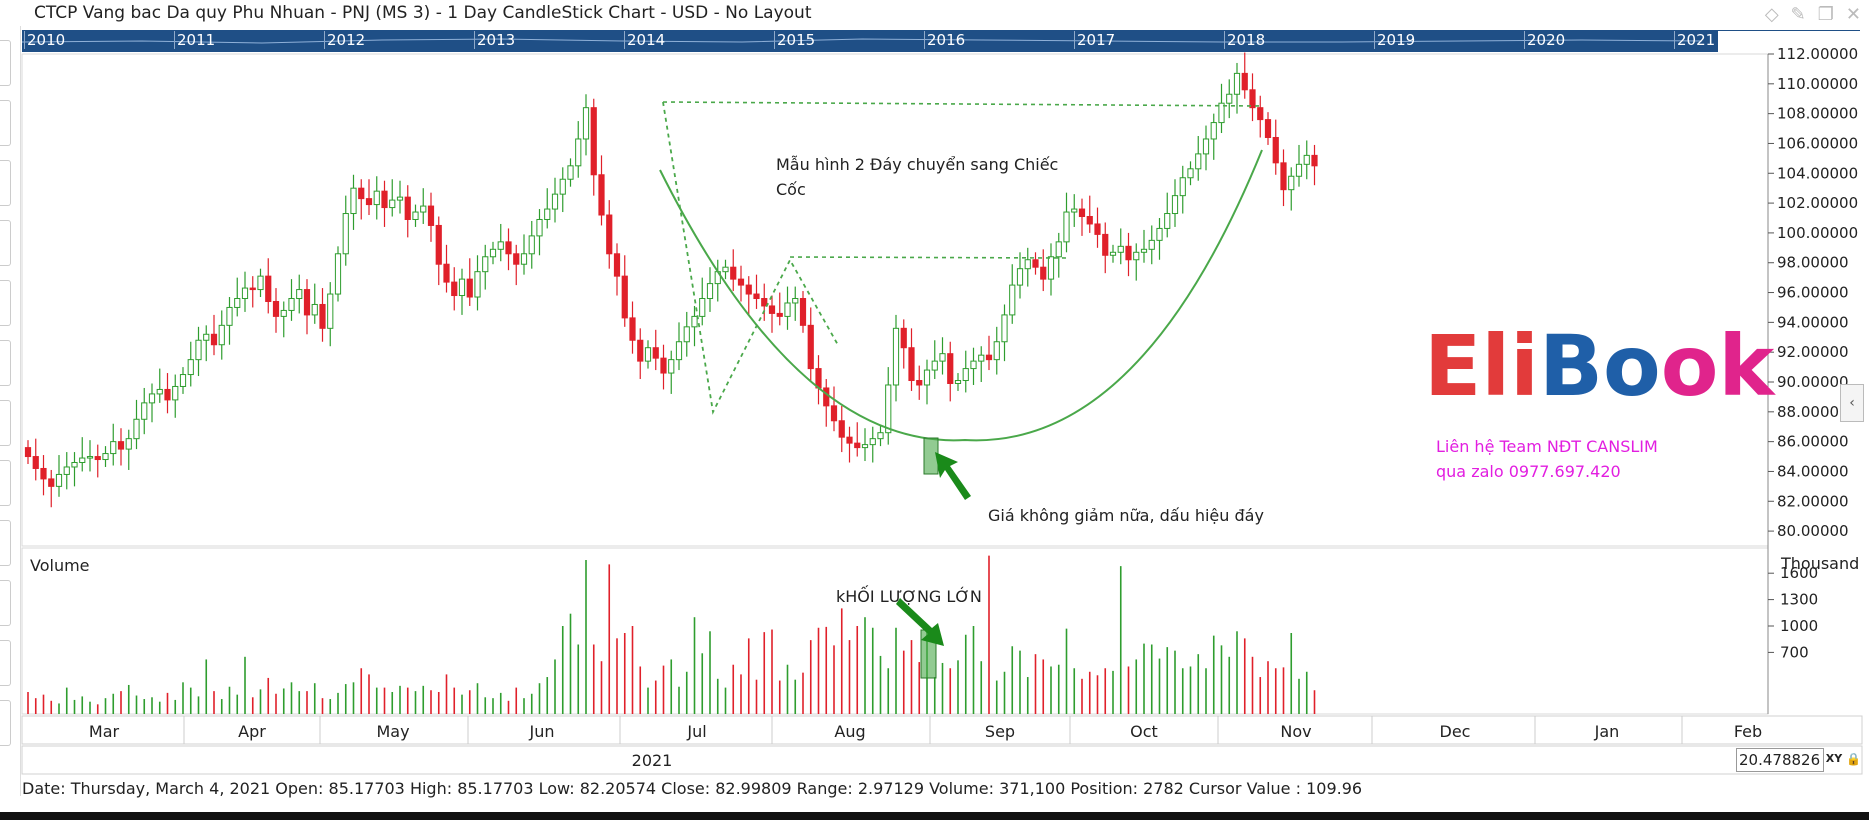 Image resolution: width=1869 pixels, height=820 pixels. What do you see at coordinates (1748, 731) in the screenshot?
I see `month-label: Feb` at bounding box center [1748, 731].